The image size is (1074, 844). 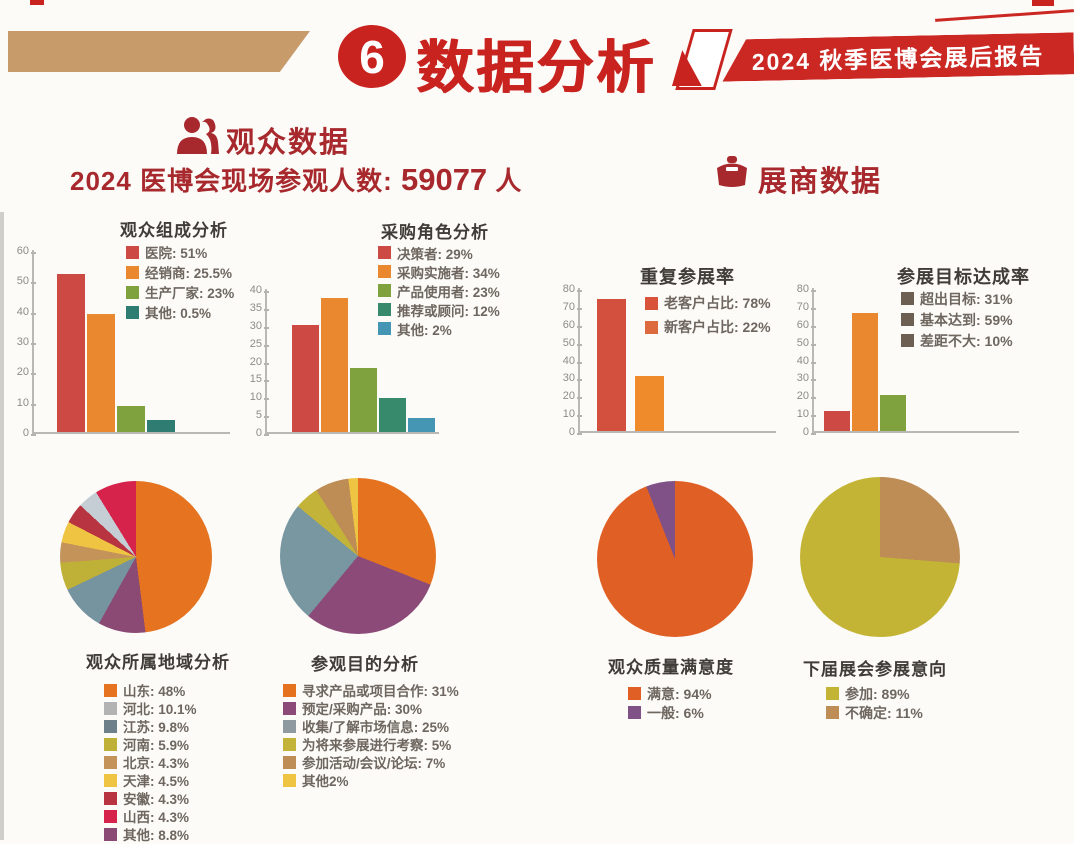 What do you see at coordinates (439, 309) in the screenshot?
I see `legend-item: 推荐或顾问: 12%` at bounding box center [439, 309].